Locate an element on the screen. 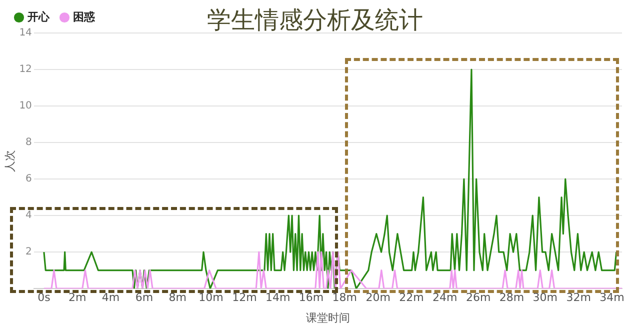 This screenshot has height=331, width=630. y-tick-label: 2 is located at coordinates (29, 252).